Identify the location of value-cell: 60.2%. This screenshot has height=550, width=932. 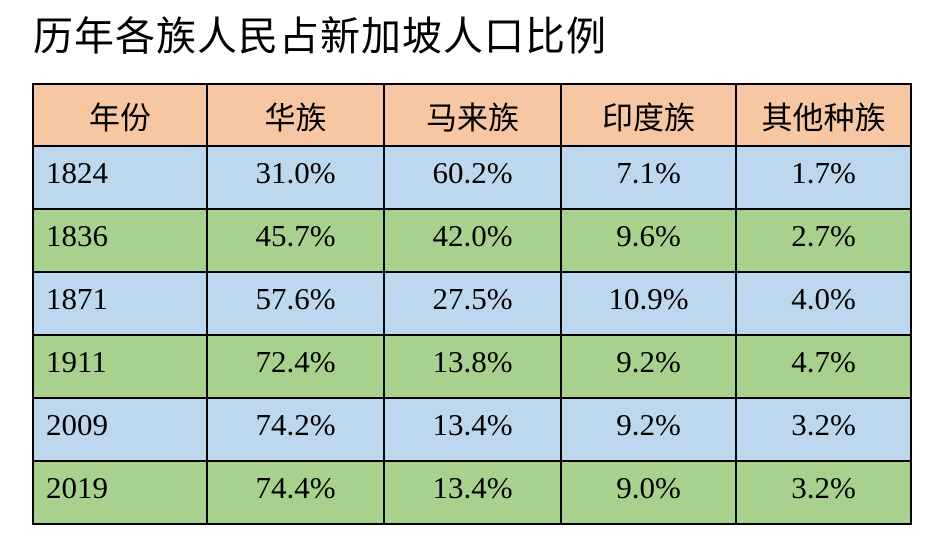
(472, 177).